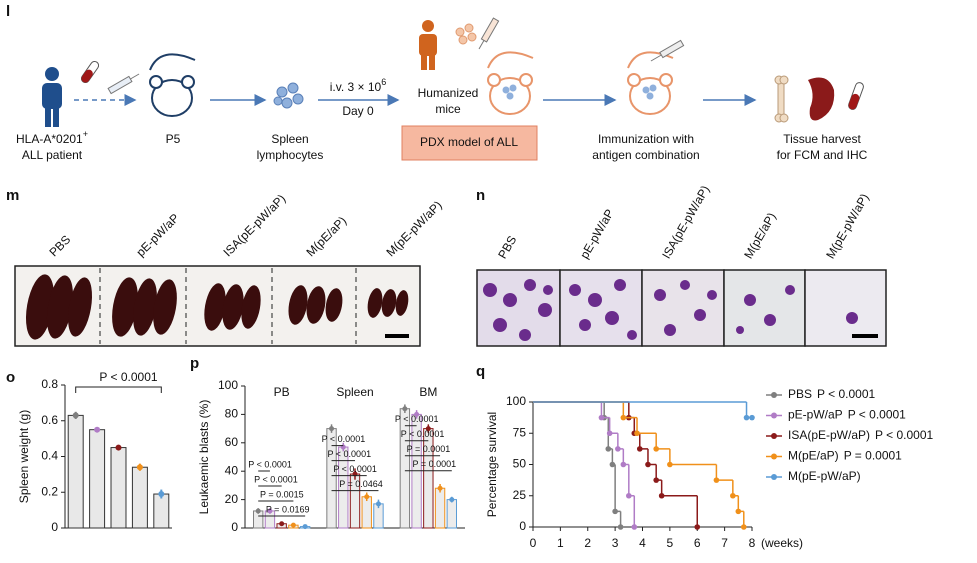  What do you see at coordinates (724, 543) in the screenshot?
I see `x-tick-label: 7` at bounding box center [724, 543].